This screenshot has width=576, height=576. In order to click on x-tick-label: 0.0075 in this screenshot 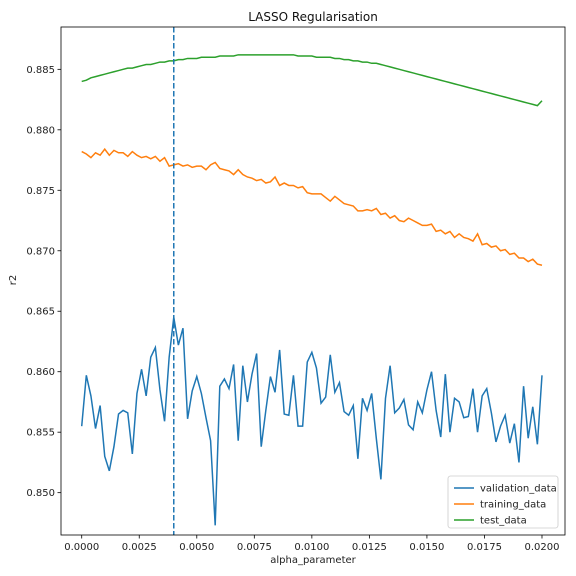, I will do `click(254, 547)`.